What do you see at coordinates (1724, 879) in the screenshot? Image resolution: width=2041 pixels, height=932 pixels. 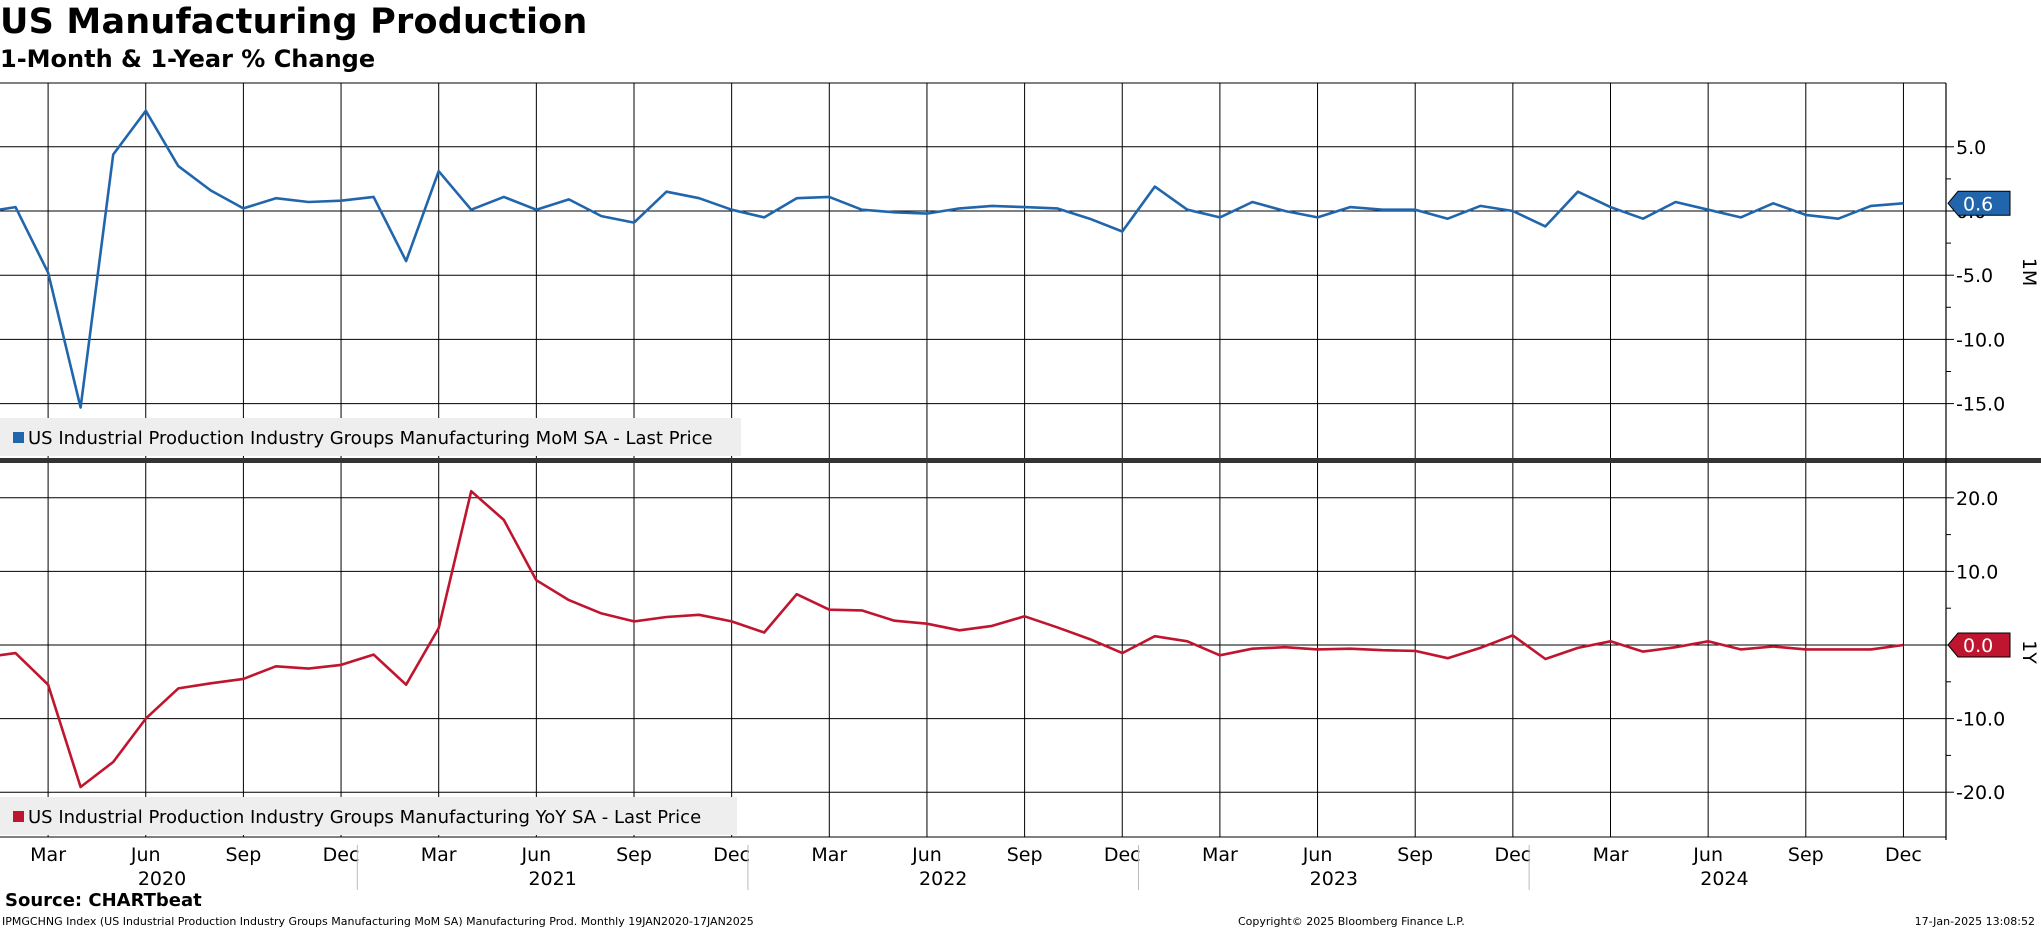 I see `x-year-label: 2024` at bounding box center [1724, 879].